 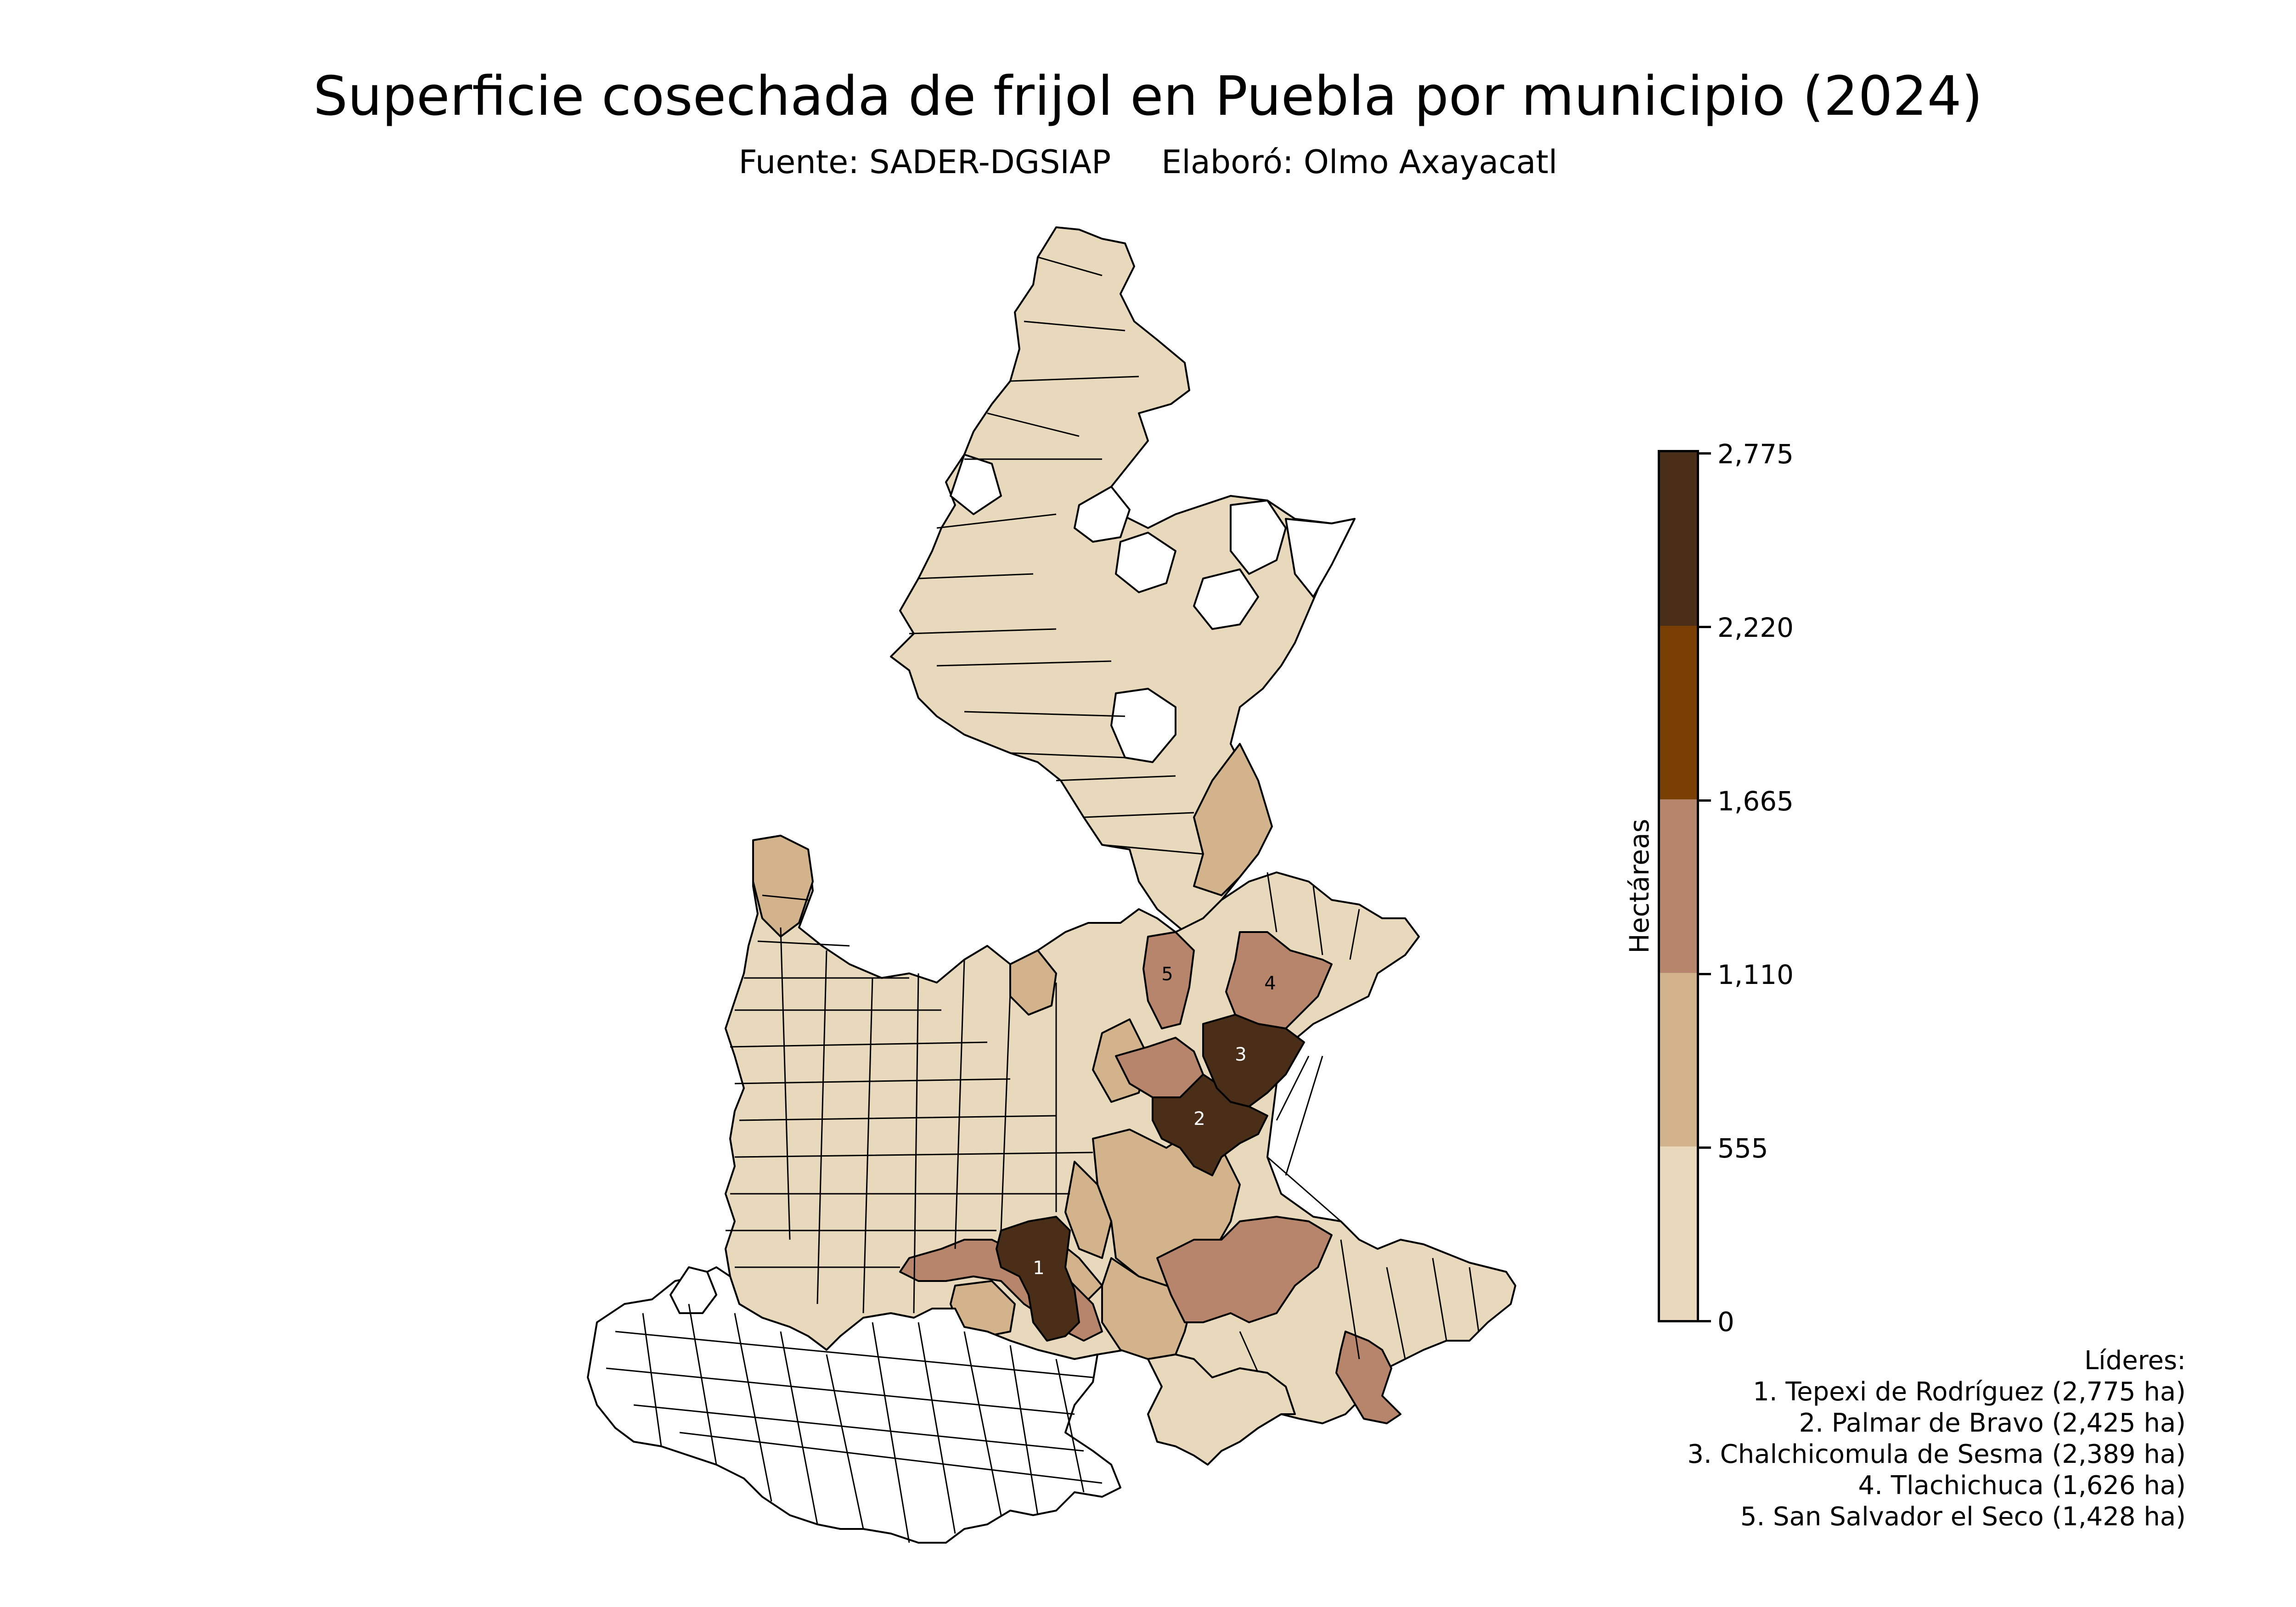 I want to click on muni-south-west-white, so click(x=694, y=1290).